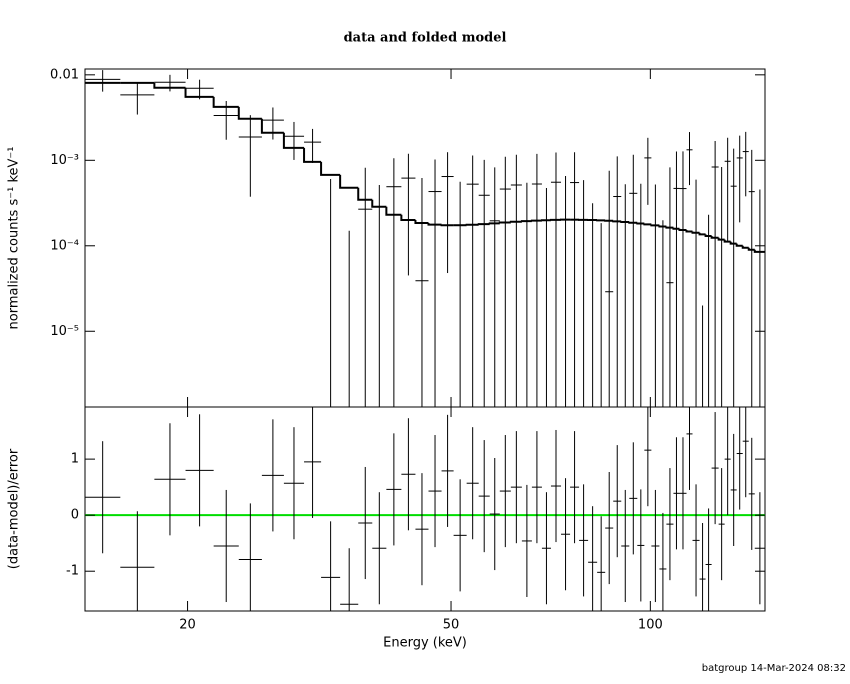 This screenshot has height=684, width=850. Describe the element at coordinates (75, 459) in the screenshot. I see `y-tick-label: 1` at that location.